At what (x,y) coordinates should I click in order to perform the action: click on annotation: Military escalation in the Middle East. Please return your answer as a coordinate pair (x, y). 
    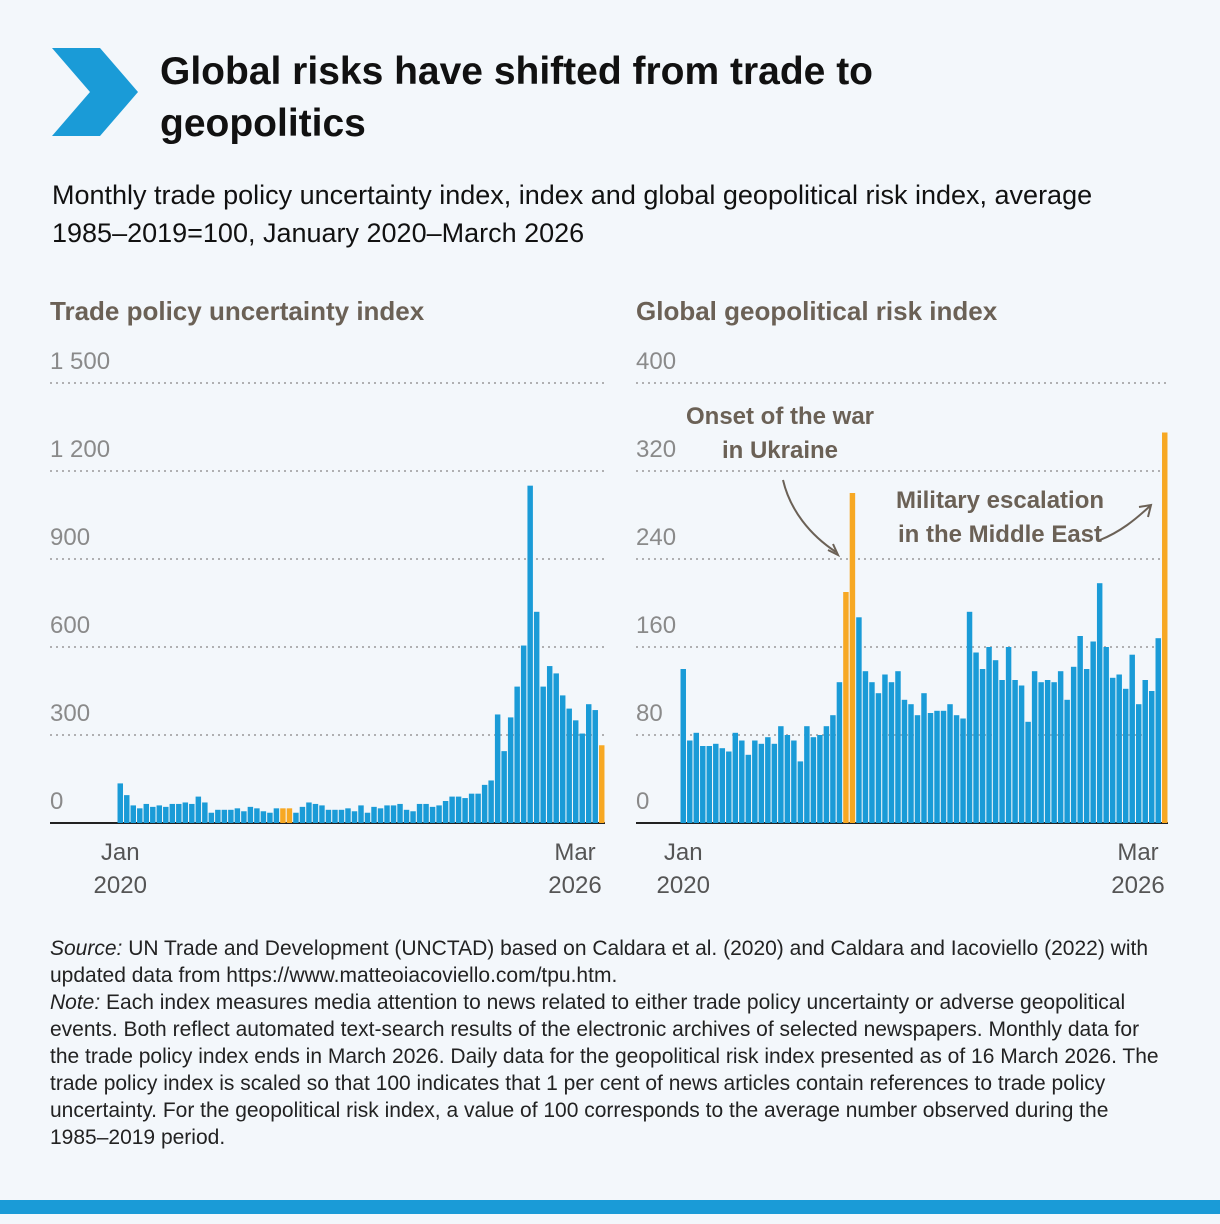
    Looking at the image, I should click on (1000, 517).